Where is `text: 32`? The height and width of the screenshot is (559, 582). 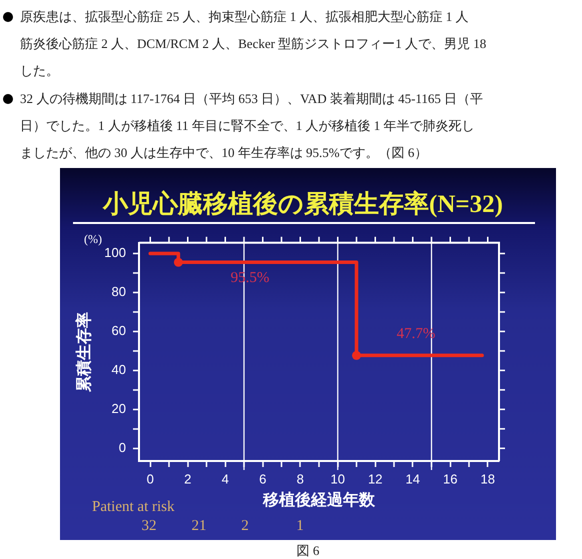 text: 32 is located at coordinates (149, 526).